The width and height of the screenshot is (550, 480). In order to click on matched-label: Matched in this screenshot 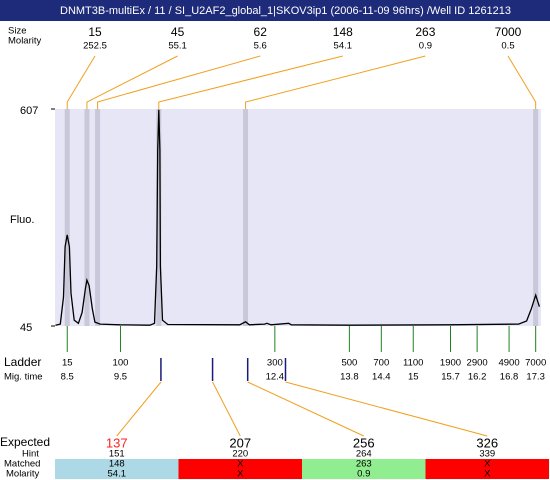, I will do `click(22, 464)`.